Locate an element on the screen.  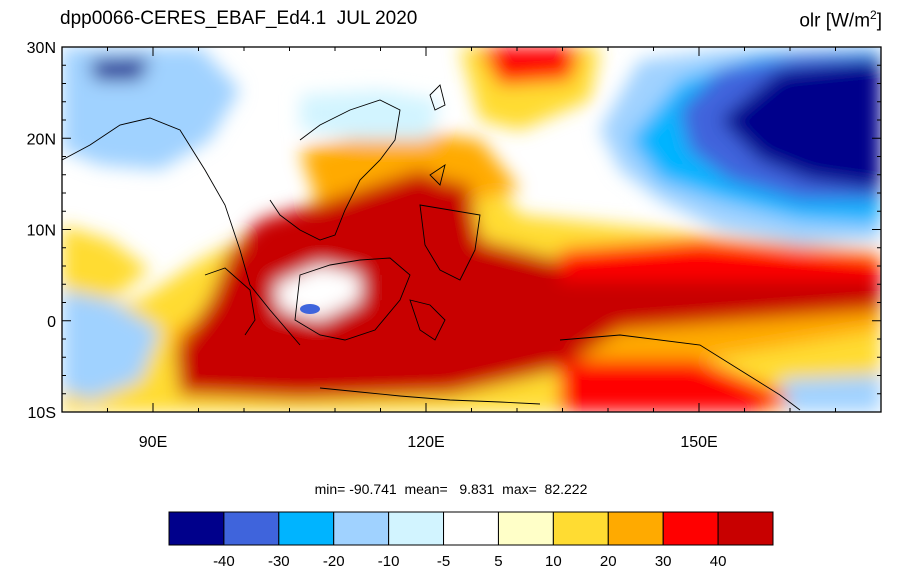
y-tick-label: 10N is located at coordinates (41, 231).